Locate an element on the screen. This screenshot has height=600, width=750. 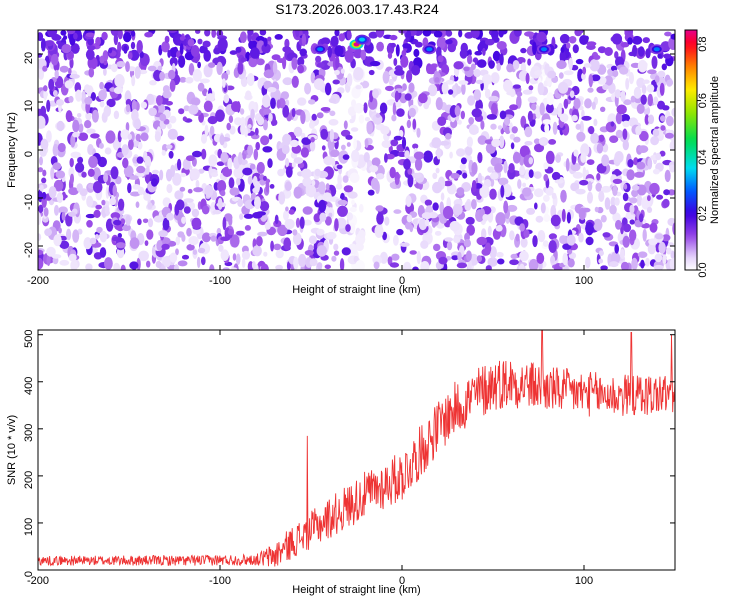
colorbar-tick-label: 0.4 is located at coordinates (703, 156).